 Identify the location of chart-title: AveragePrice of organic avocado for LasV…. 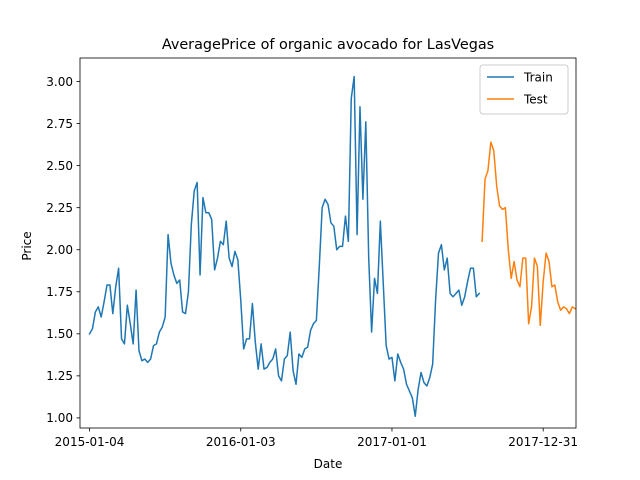
(328, 45).